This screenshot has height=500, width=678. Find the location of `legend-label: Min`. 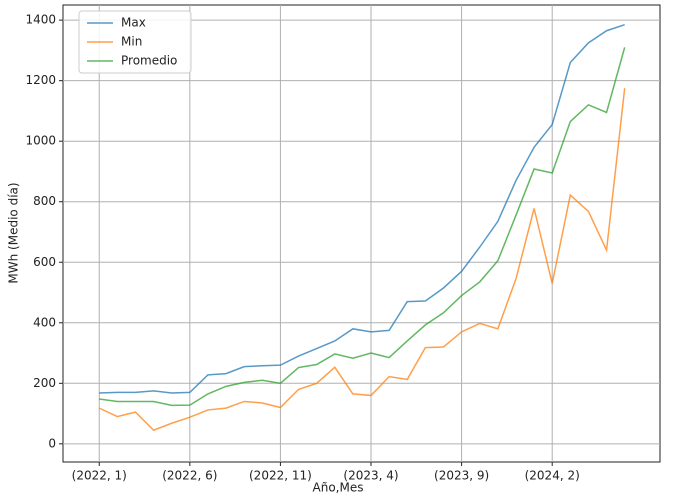

legend-label: Min is located at coordinates (131, 42).